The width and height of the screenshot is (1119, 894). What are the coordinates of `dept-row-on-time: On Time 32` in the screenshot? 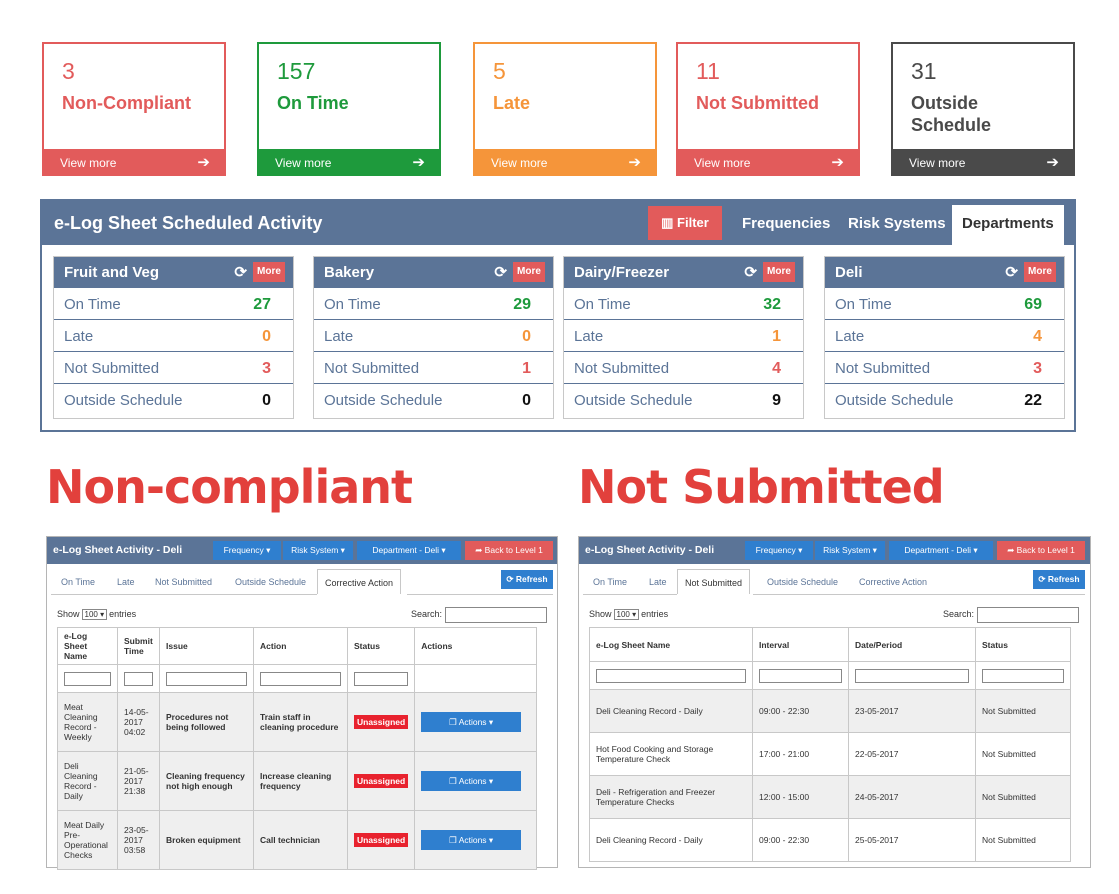 It's located at (683, 303).